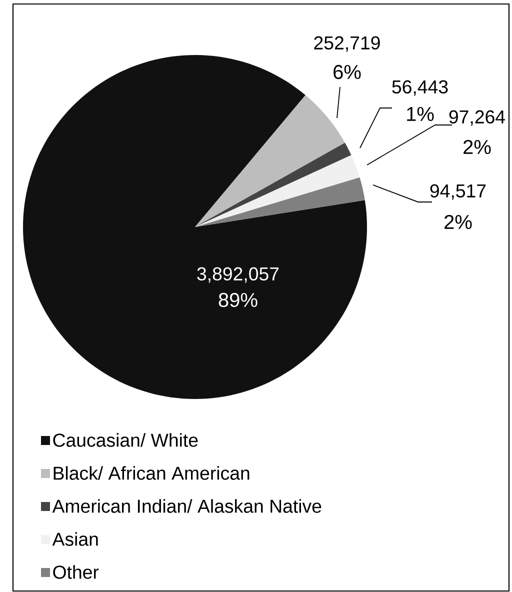 The height and width of the screenshot is (592, 512). I want to click on text: 6%, so click(347, 72).